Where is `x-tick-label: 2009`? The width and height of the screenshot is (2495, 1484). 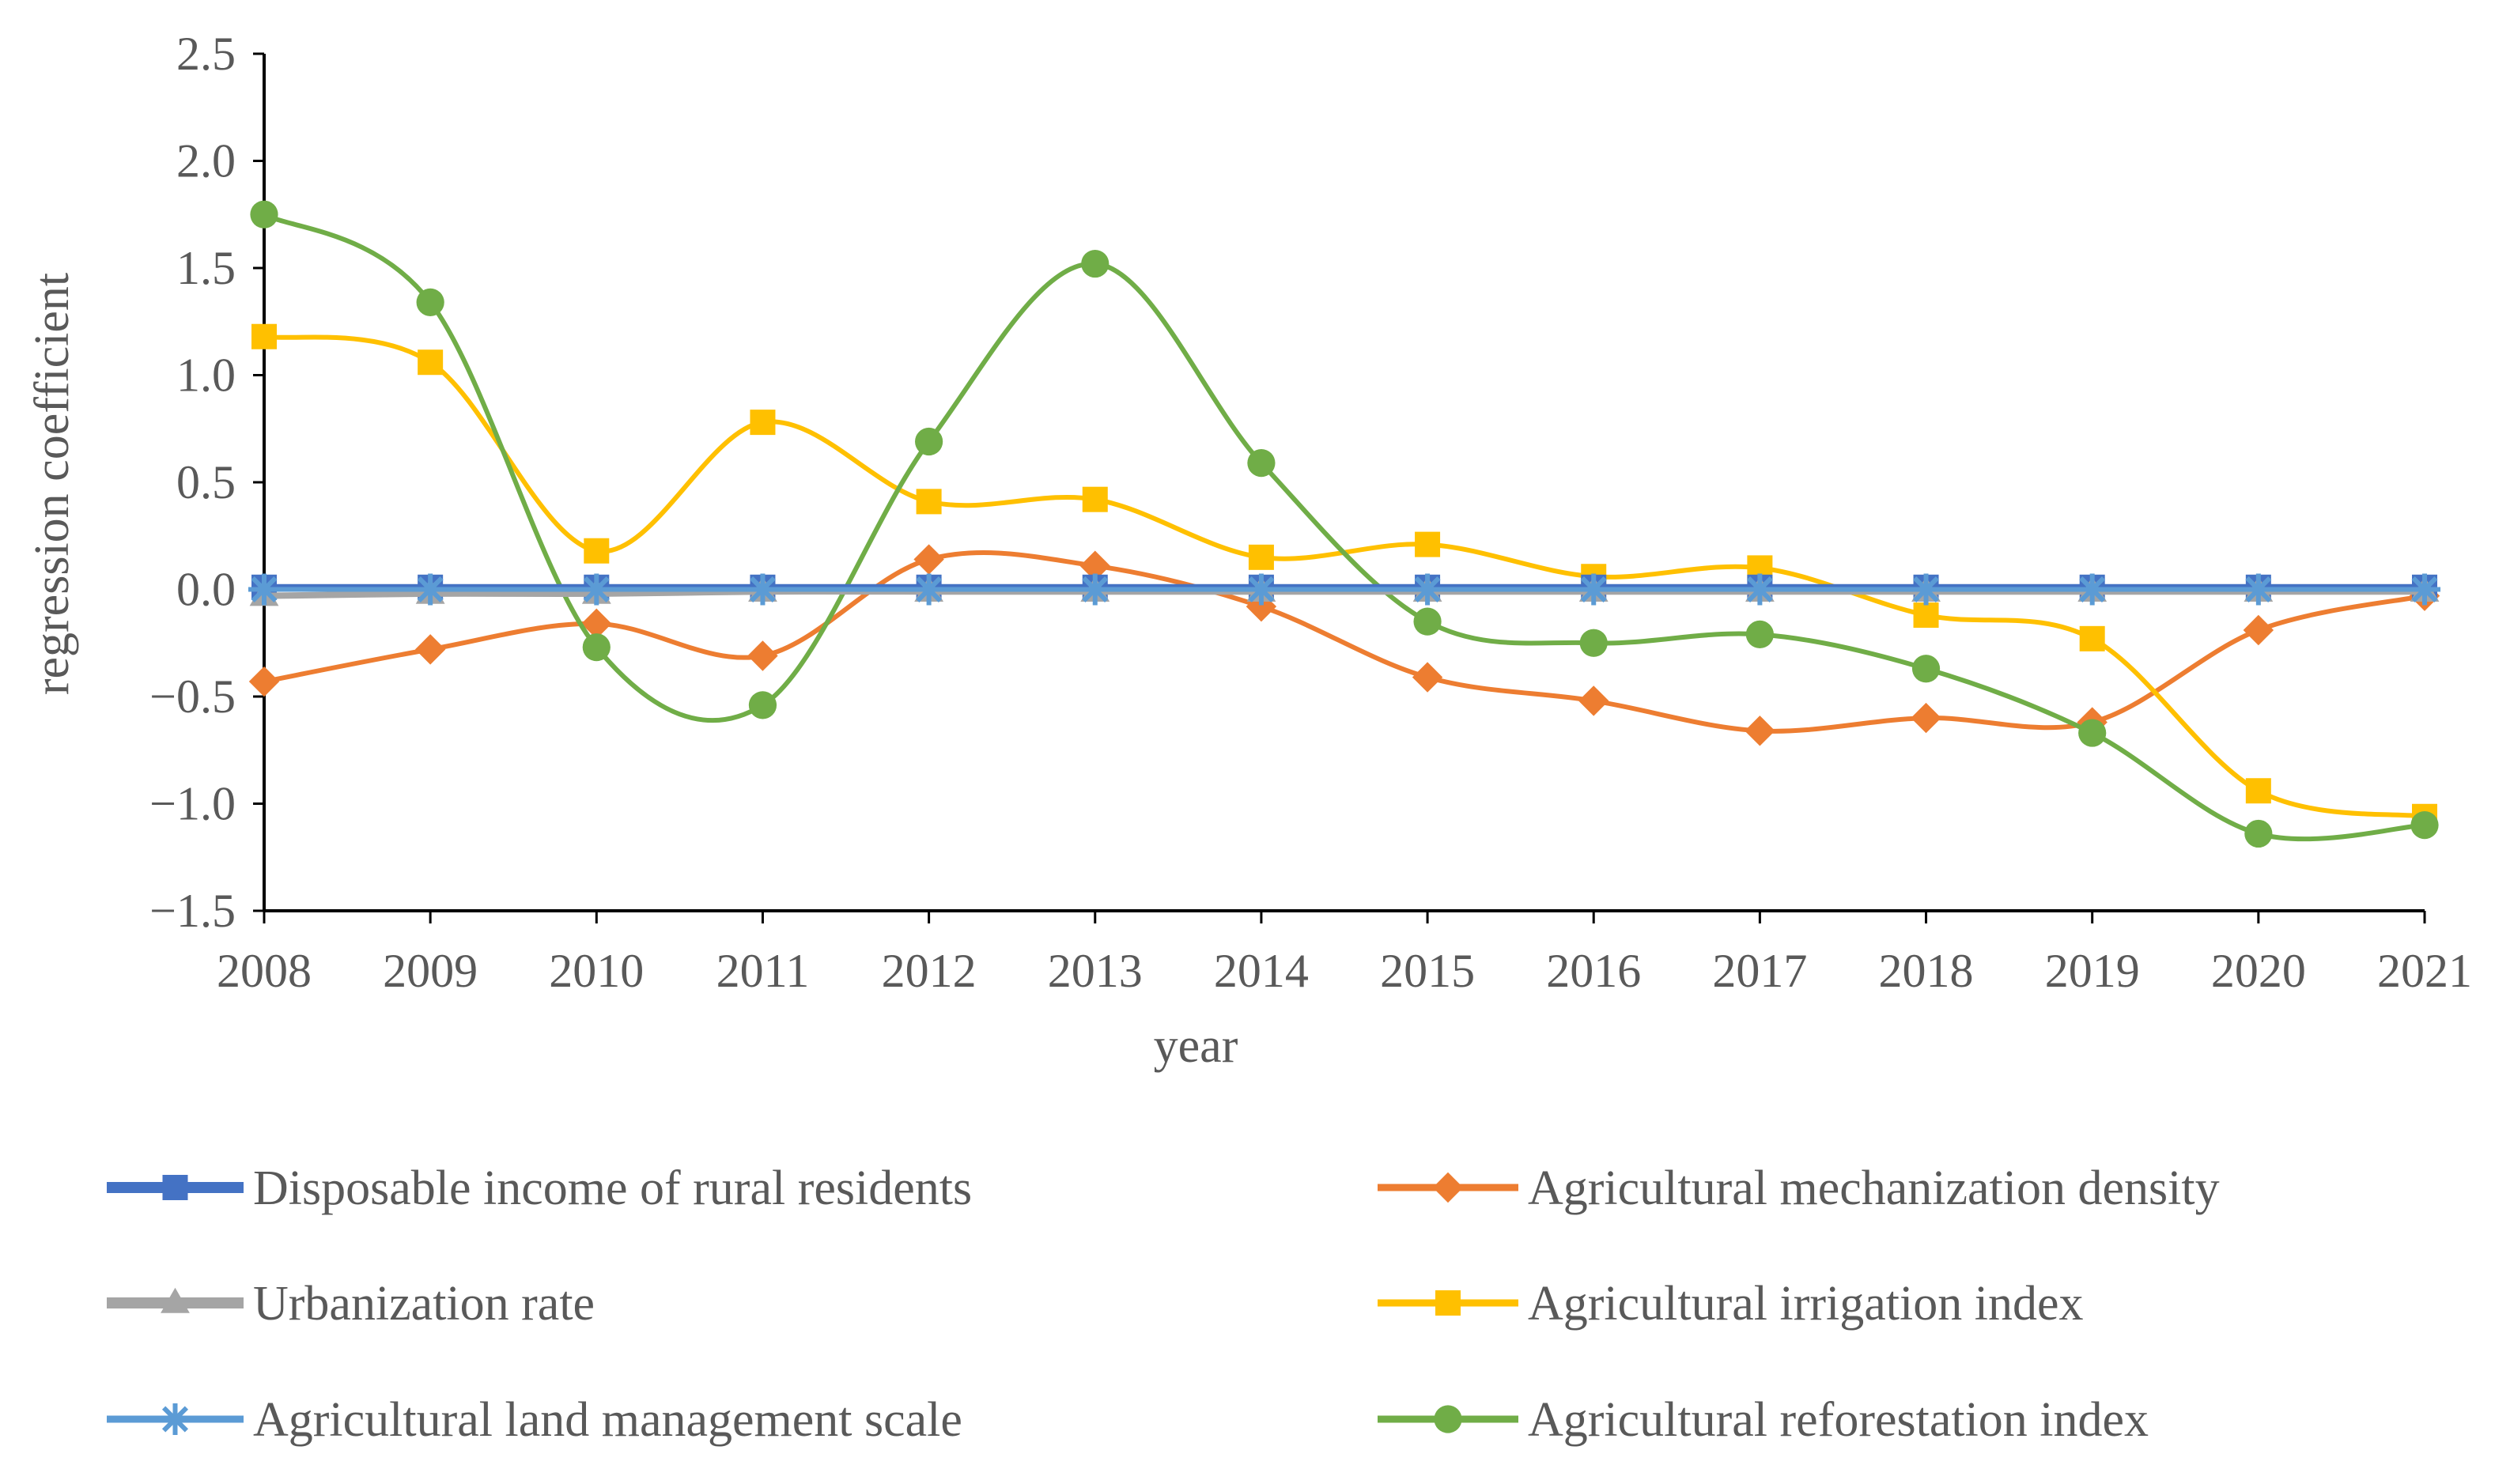
x-tick-label: 2009 is located at coordinates (430, 971).